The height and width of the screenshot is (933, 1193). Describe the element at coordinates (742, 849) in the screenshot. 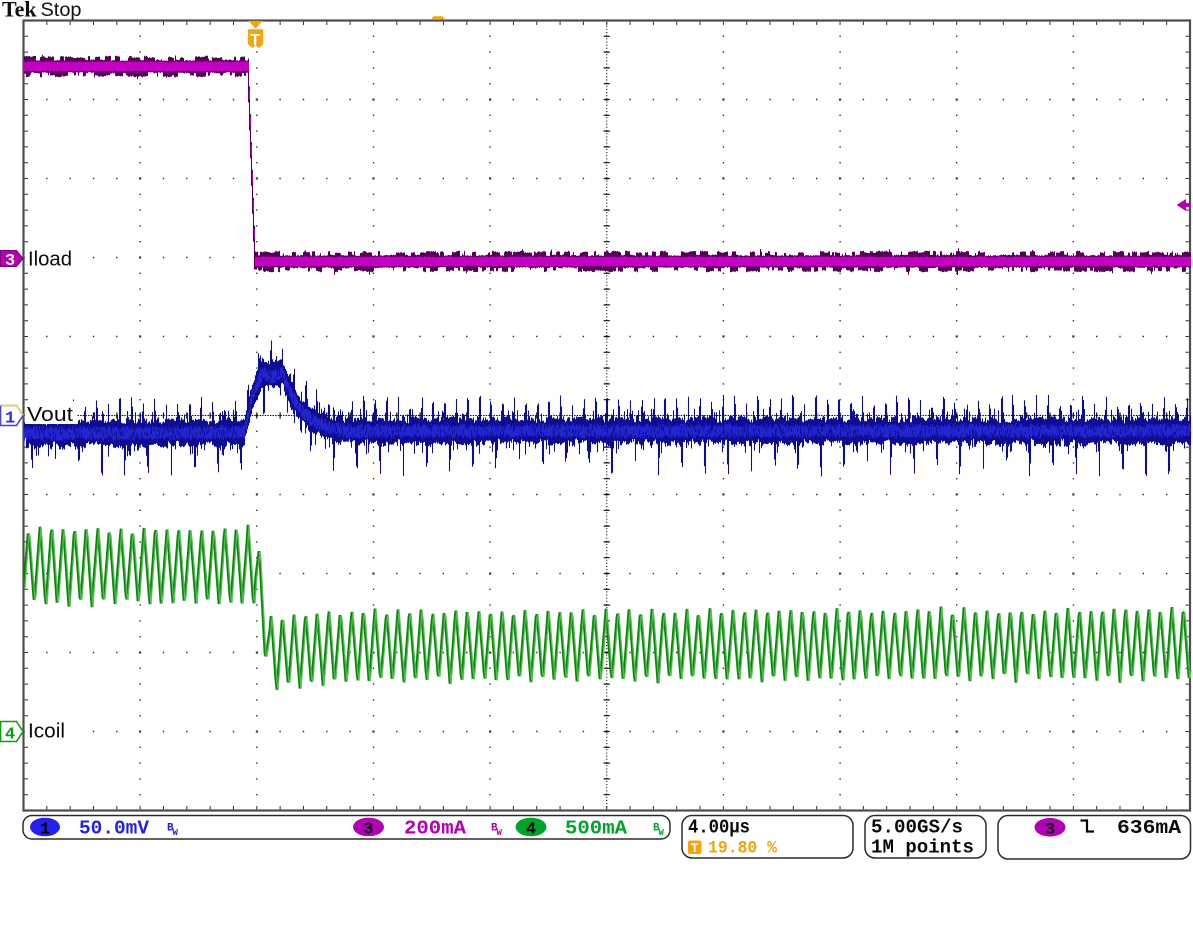

I see `svg-text: 19.80 %` at that location.